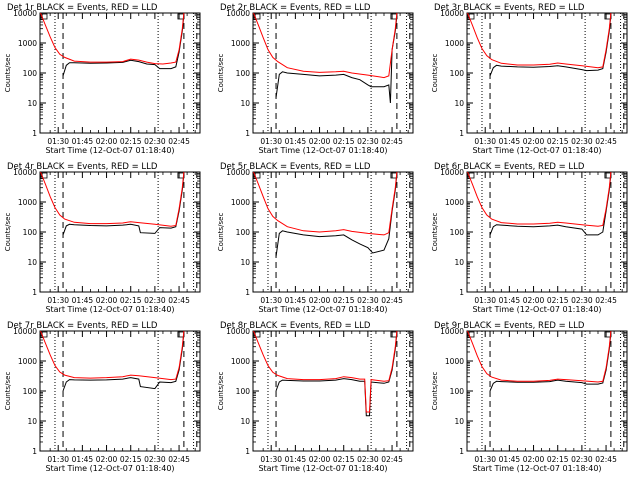  Describe the element at coordinates (295, 167) in the screenshot. I see `panel-title: Det 5r BLACK = Events, RED = LLD` at that location.